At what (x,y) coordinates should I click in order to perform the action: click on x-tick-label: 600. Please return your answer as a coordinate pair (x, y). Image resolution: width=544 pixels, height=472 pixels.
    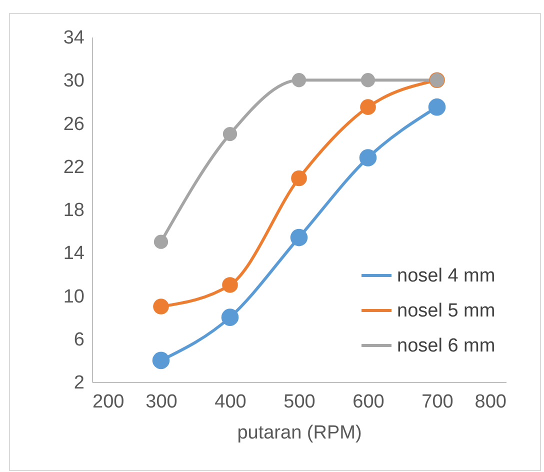
    Looking at the image, I should click on (368, 402).